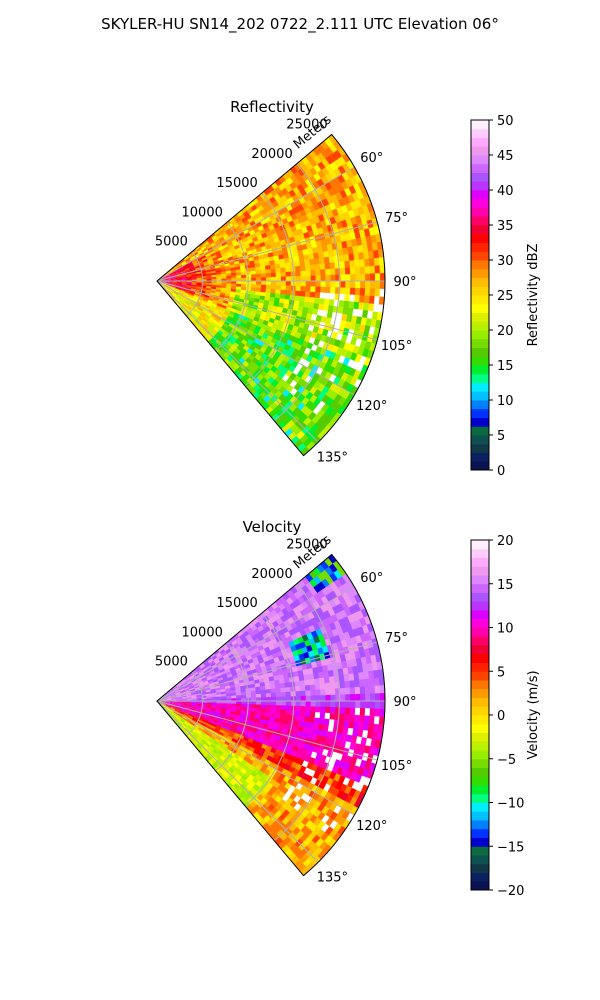  I want to click on range-tick-label: 5000, so click(171, 242).